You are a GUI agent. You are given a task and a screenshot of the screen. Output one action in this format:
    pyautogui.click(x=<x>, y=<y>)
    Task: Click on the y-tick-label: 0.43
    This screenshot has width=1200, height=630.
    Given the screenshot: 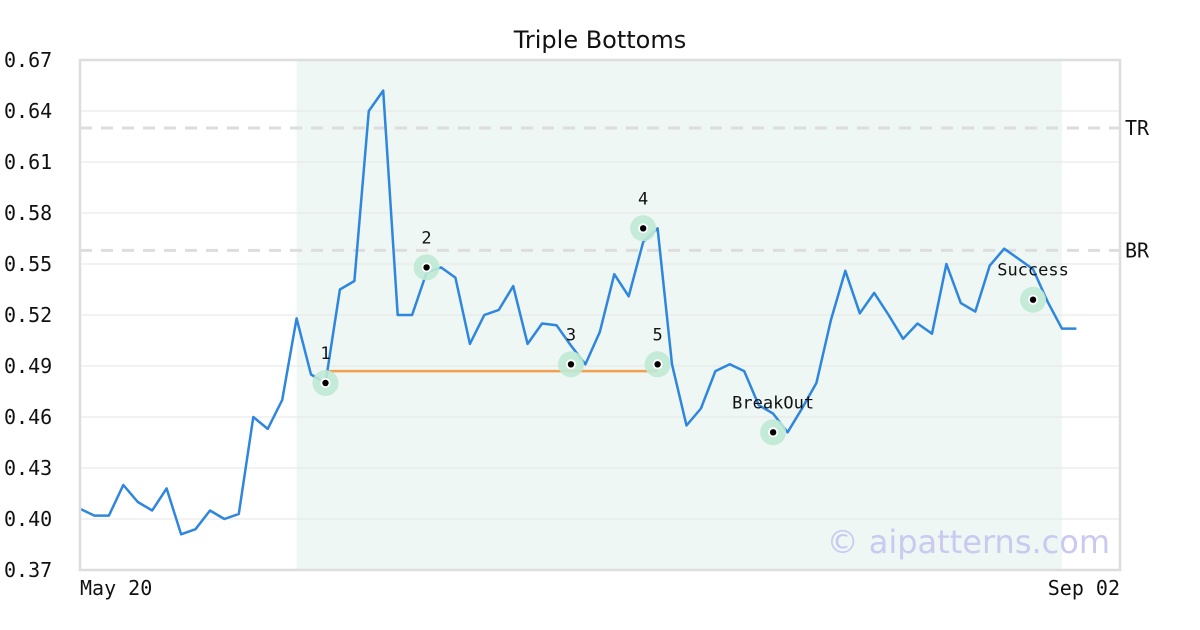 What is the action you would take?
    pyautogui.click(x=28, y=468)
    